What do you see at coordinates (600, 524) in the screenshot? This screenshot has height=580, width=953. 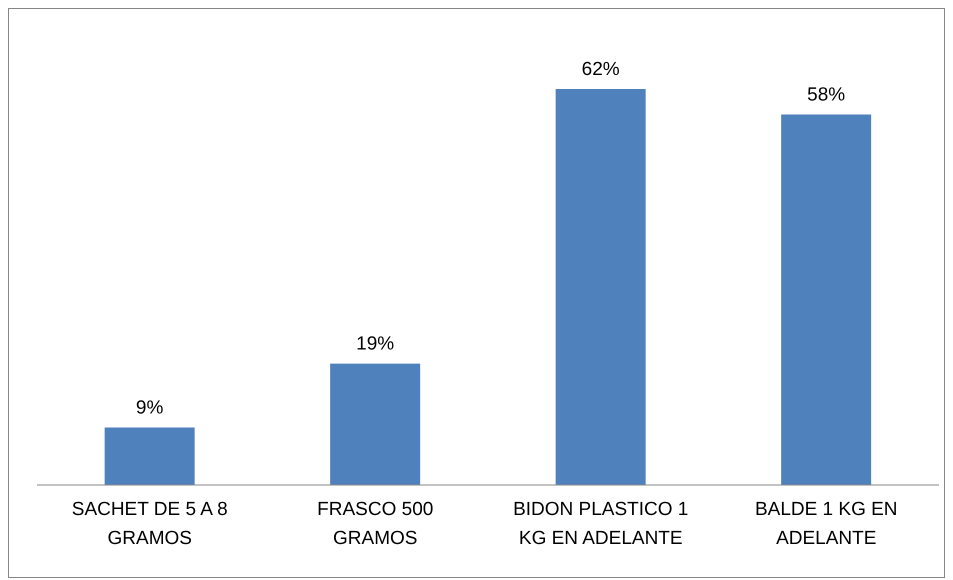 I see `x-tick-label: BIDON PLASTICO 1 KG EN ADELANTE` at bounding box center [600, 524].